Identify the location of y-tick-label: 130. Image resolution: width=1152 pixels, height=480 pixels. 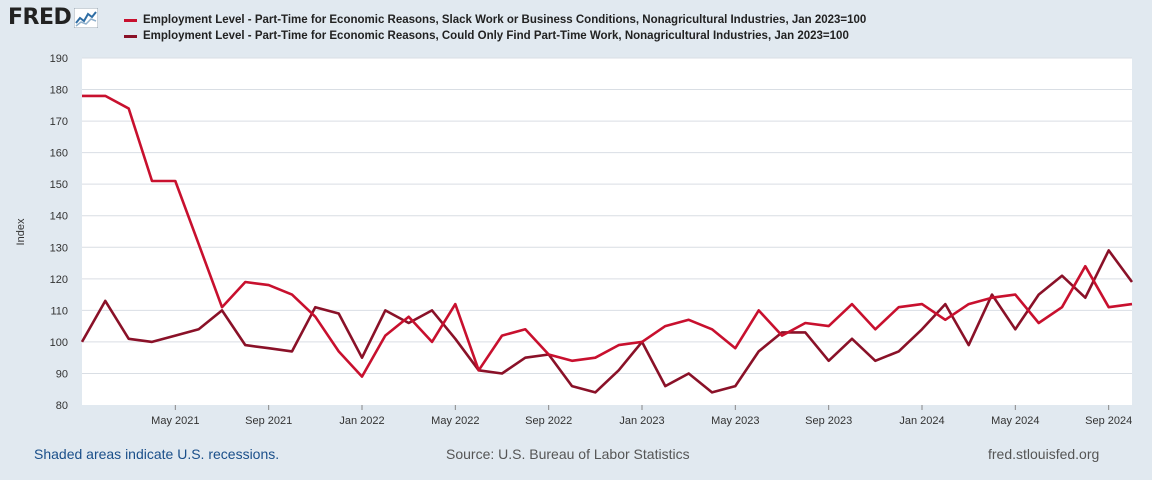
(59, 248).